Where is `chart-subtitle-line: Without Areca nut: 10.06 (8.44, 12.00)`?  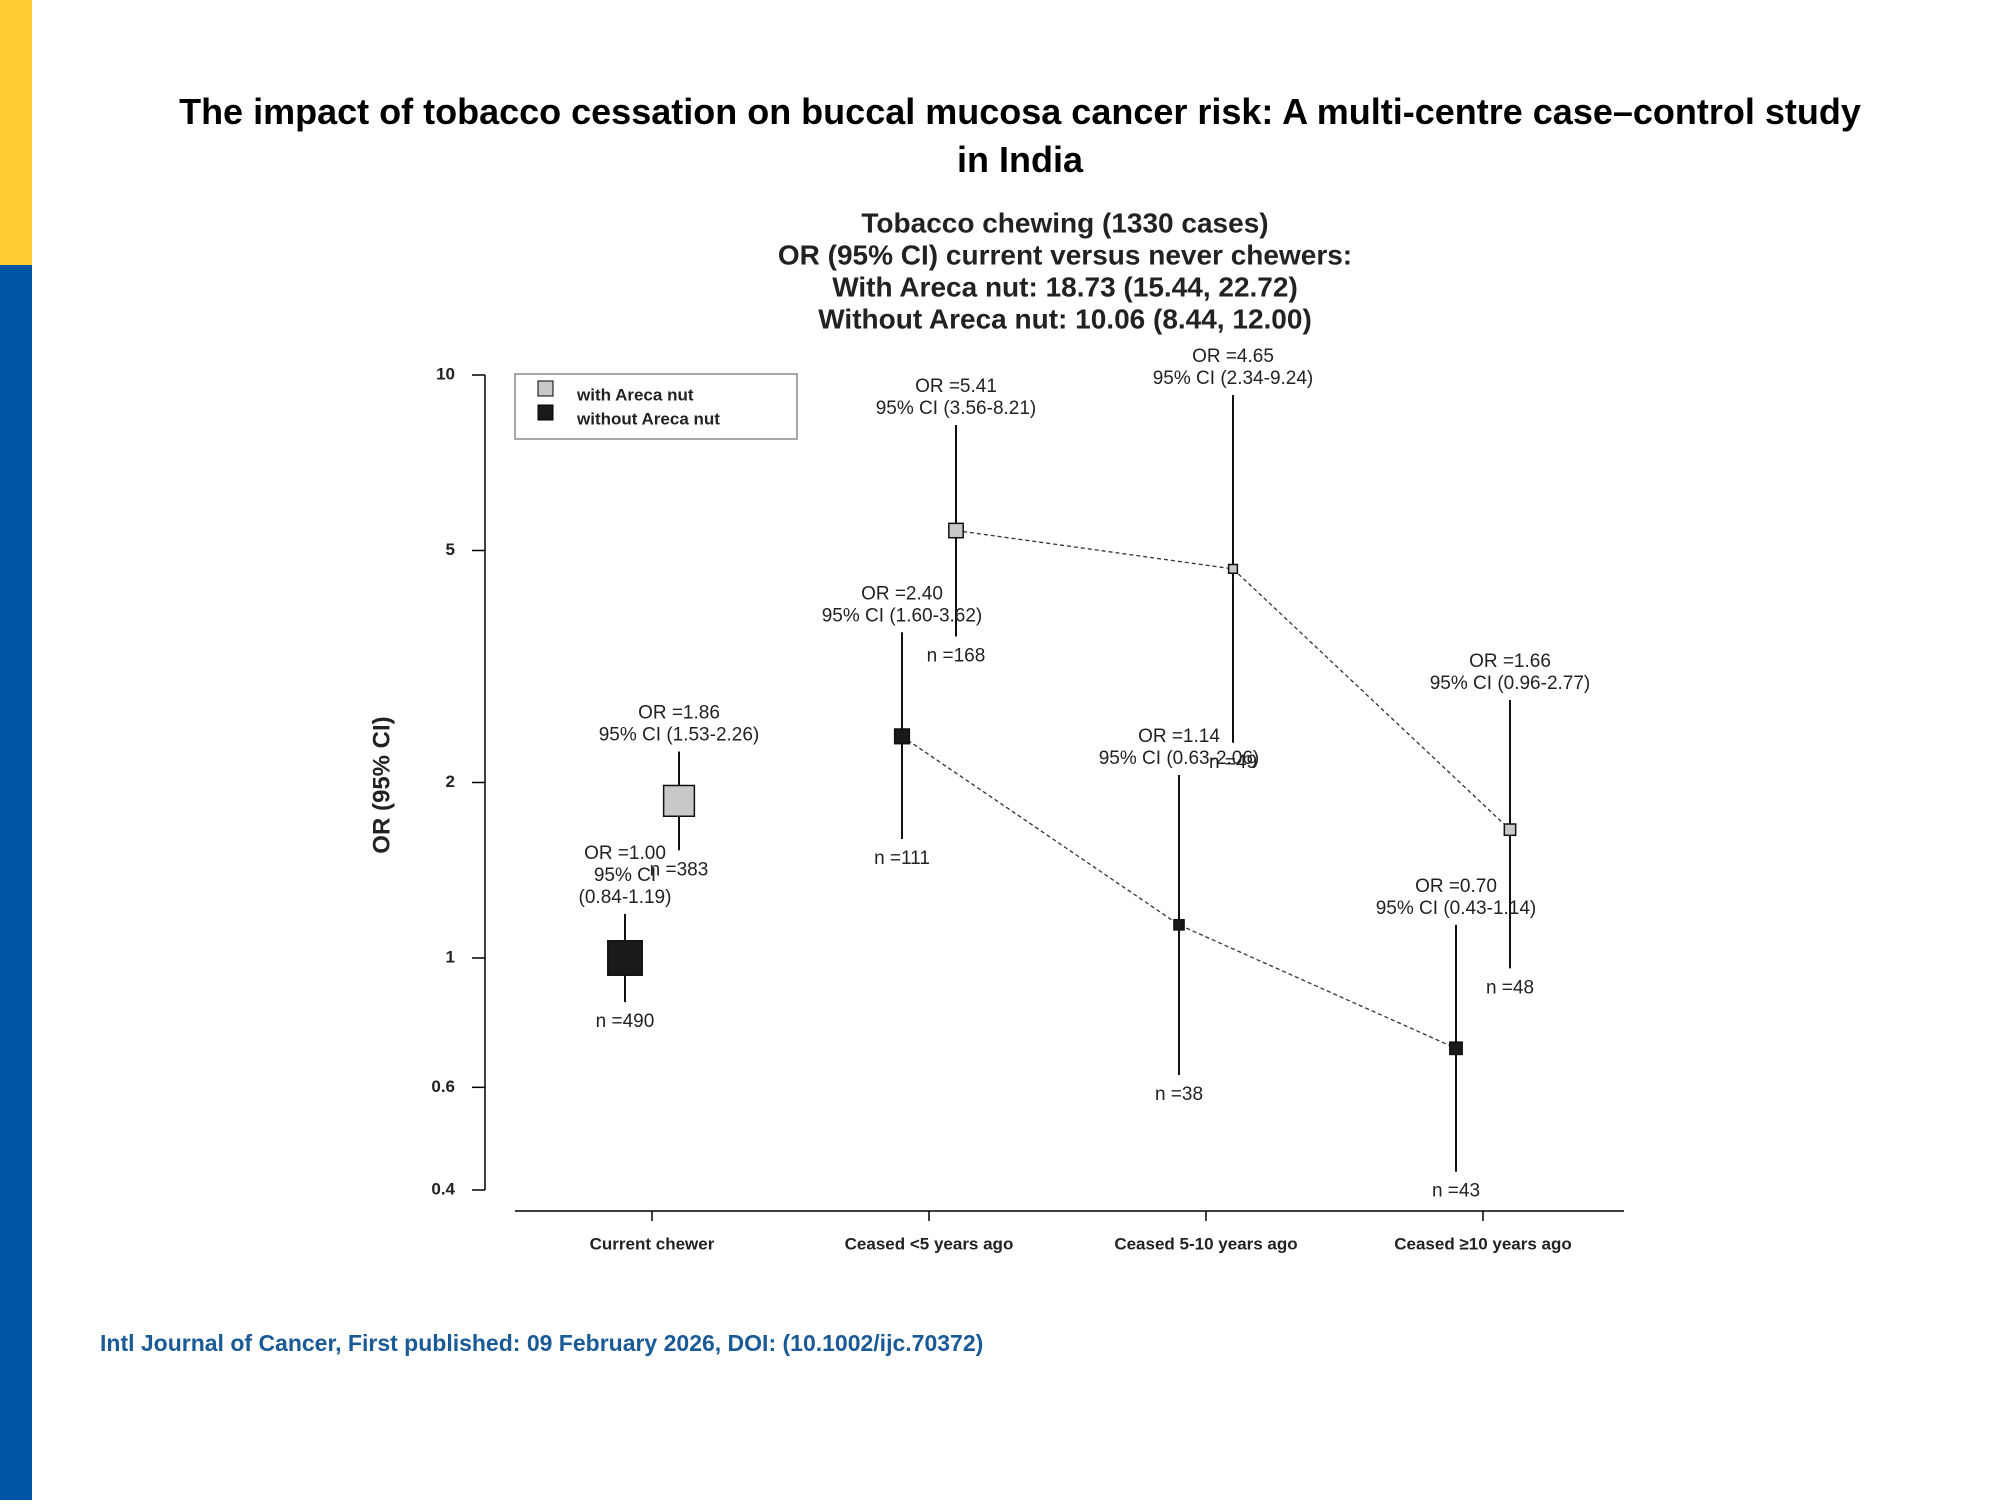 chart-subtitle-line: Without Areca nut: 10.06 (8.44, 12.00) is located at coordinates (1065, 318).